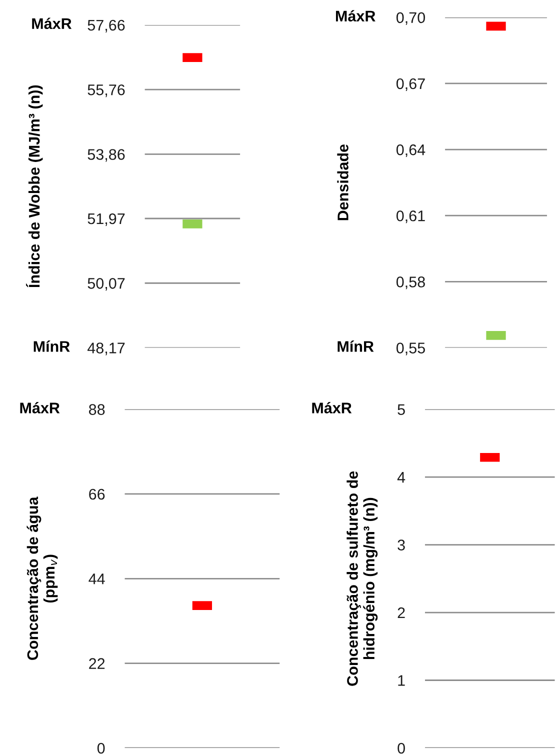 This screenshot has width=557, height=756. Describe the element at coordinates (106, 155) in the screenshot. I see `y-tick-label: 53,86` at that location.